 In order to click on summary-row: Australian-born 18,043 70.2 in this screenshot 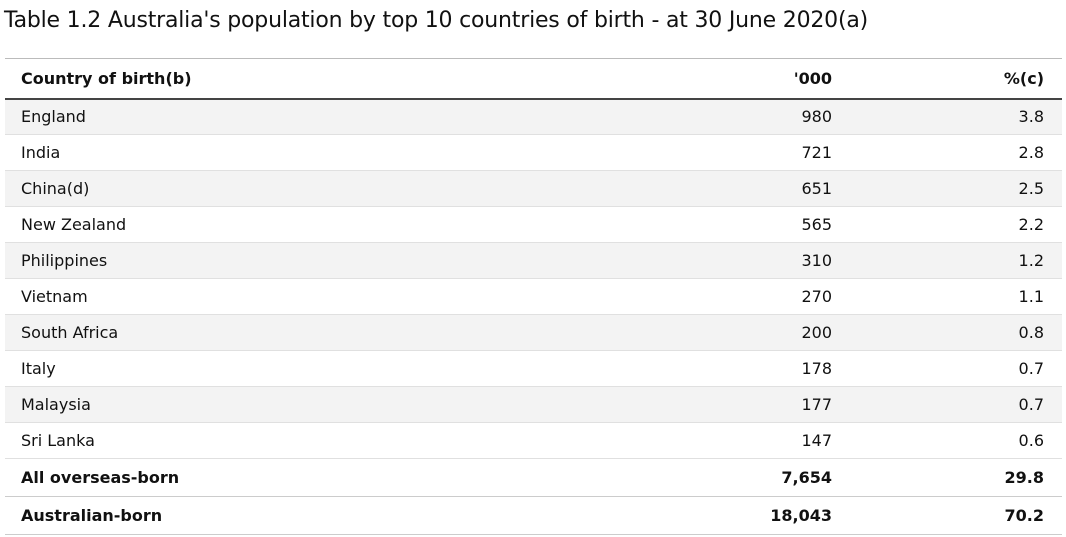, I will do `click(533, 516)`.